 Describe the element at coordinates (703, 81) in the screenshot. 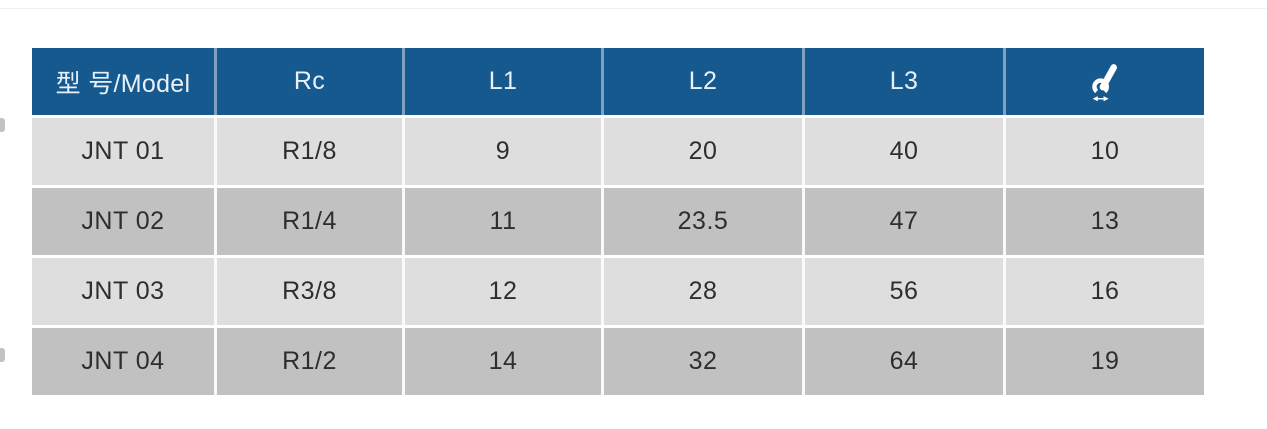

I see `header-cell-l2: L2` at that location.